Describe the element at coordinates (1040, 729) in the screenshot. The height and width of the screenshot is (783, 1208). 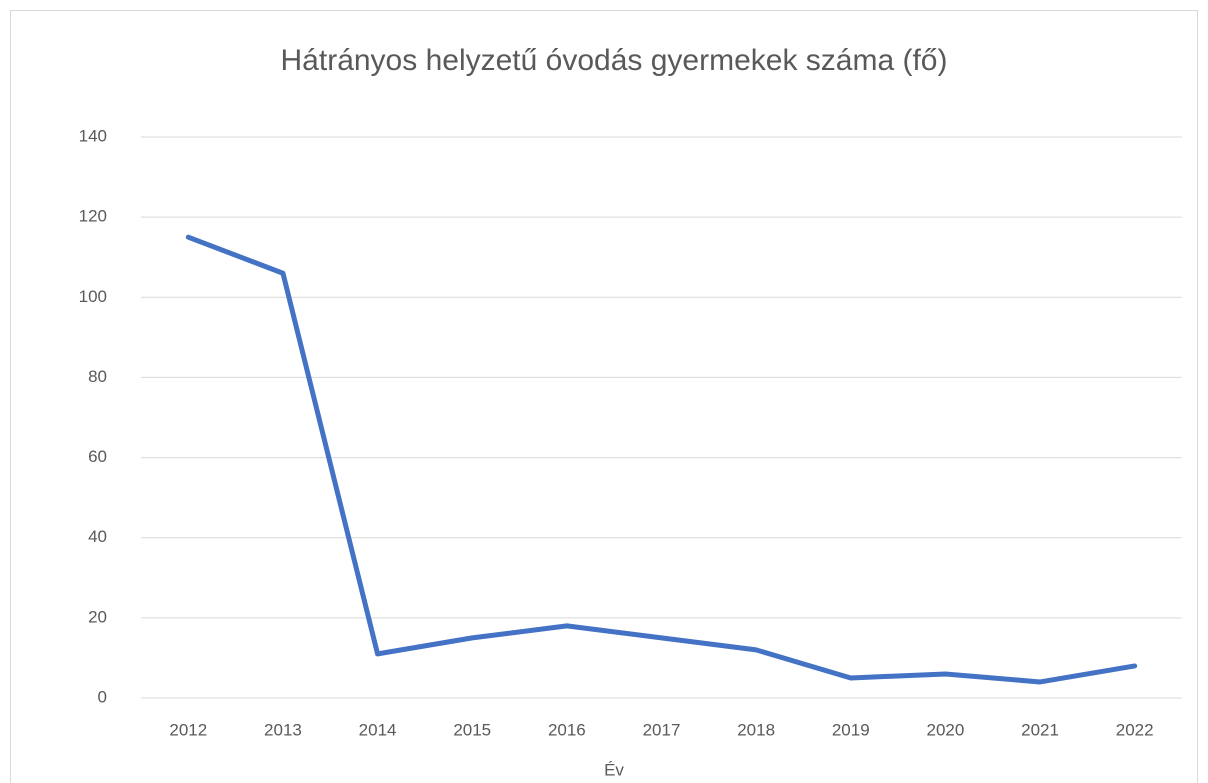
I see `x-tick-label: 2021` at that location.